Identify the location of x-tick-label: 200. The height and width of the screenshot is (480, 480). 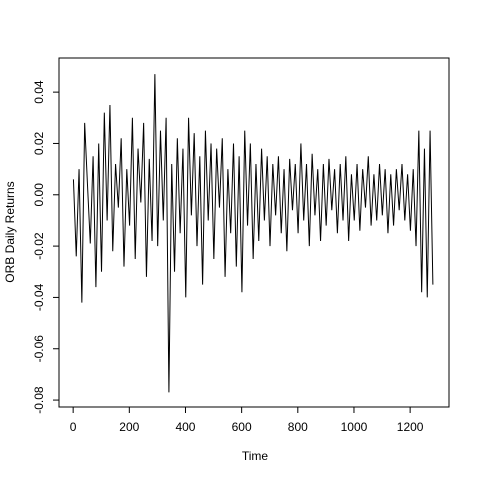
(129, 427).